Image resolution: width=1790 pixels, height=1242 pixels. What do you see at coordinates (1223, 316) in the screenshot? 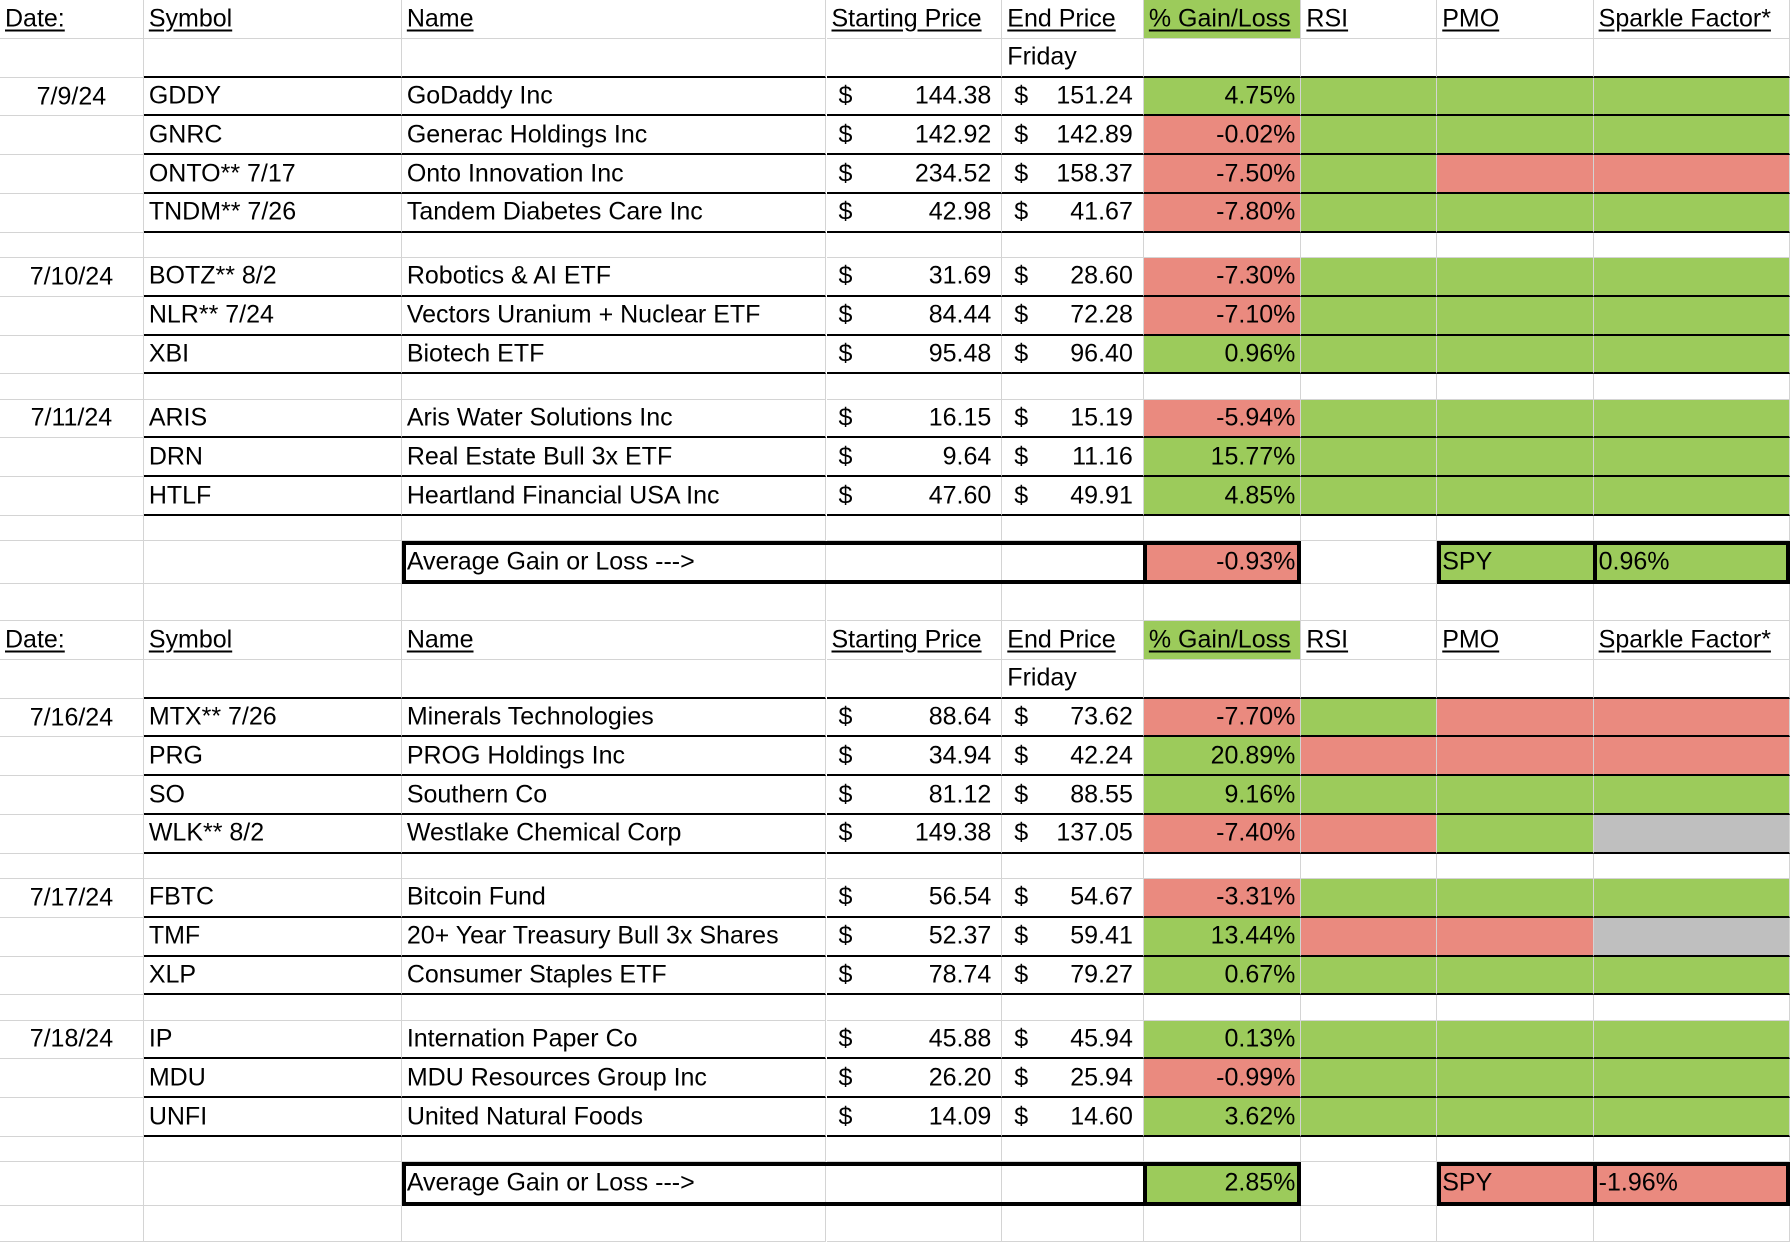
I see `pct-gain-loss-cell: -7.10%` at bounding box center [1223, 316].